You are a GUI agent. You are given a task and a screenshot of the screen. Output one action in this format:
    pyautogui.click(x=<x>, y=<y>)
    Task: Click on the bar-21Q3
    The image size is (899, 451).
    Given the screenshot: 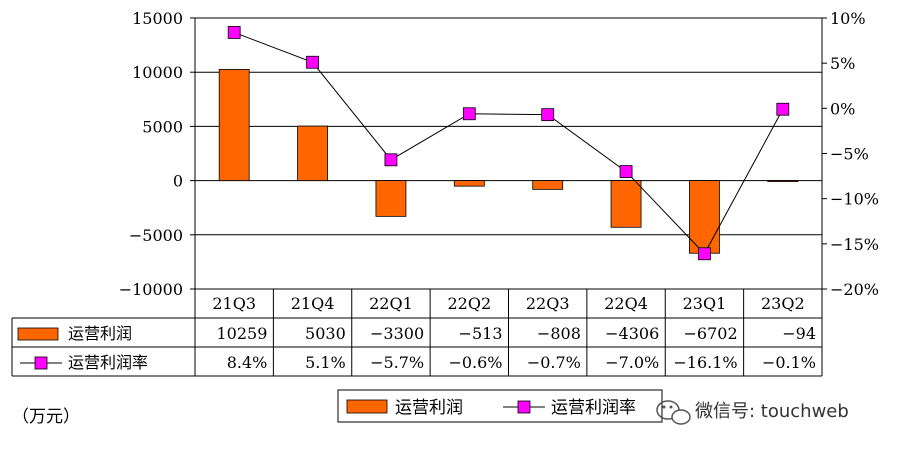 What is the action you would take?
    pyautogui.click(x=234, y=124)
    